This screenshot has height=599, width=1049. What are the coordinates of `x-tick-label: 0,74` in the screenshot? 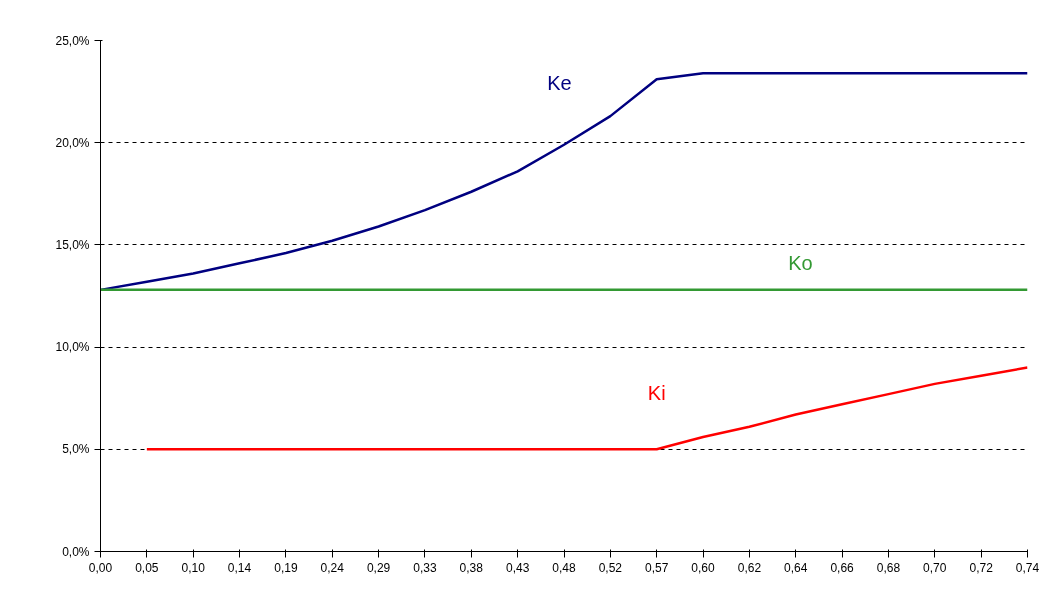 It's located at (1027, 567).